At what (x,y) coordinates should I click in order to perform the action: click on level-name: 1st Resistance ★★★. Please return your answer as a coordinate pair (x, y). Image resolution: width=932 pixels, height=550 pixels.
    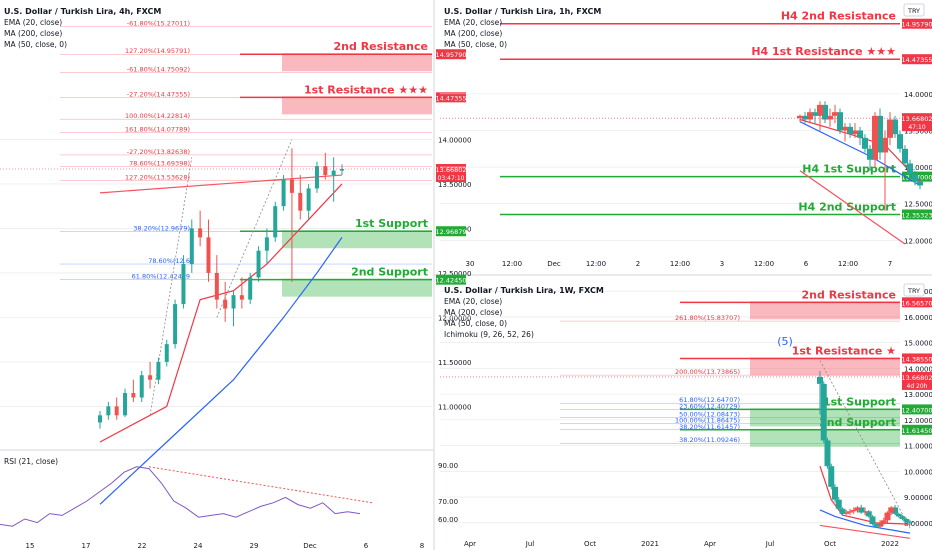
    Looking at the image, I should click on (366, 89).